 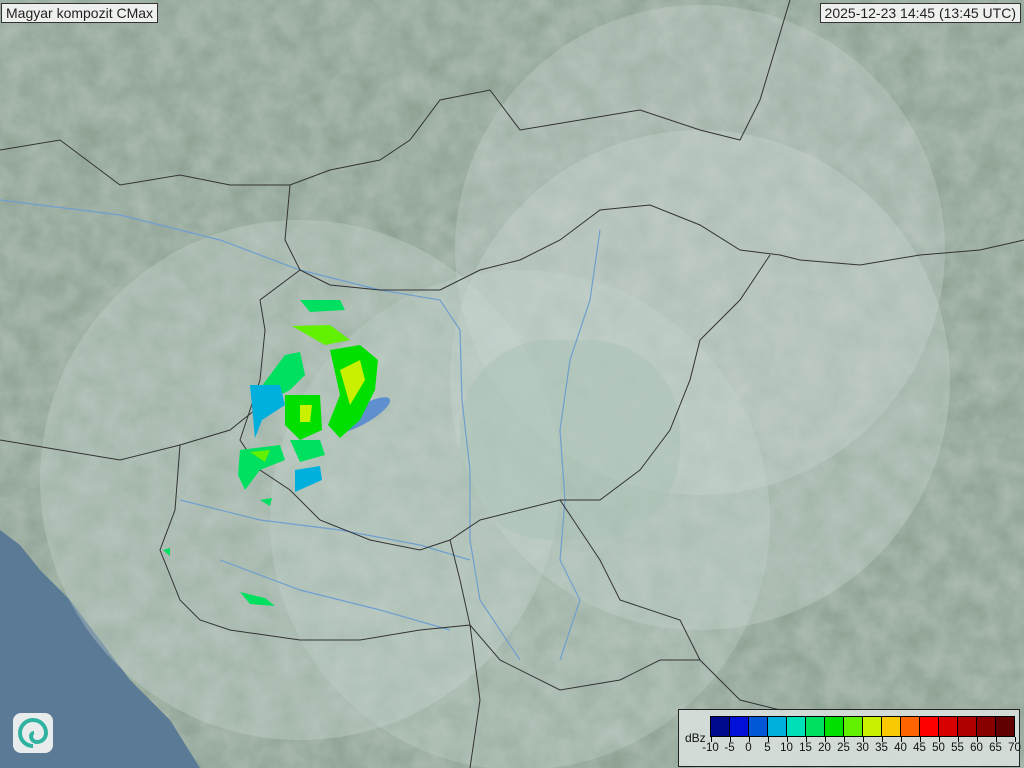 What do you see at coordinates (805, 748) in the screenshot?
I see `legend-tick-label: 15` at bounding box center [805, 748].